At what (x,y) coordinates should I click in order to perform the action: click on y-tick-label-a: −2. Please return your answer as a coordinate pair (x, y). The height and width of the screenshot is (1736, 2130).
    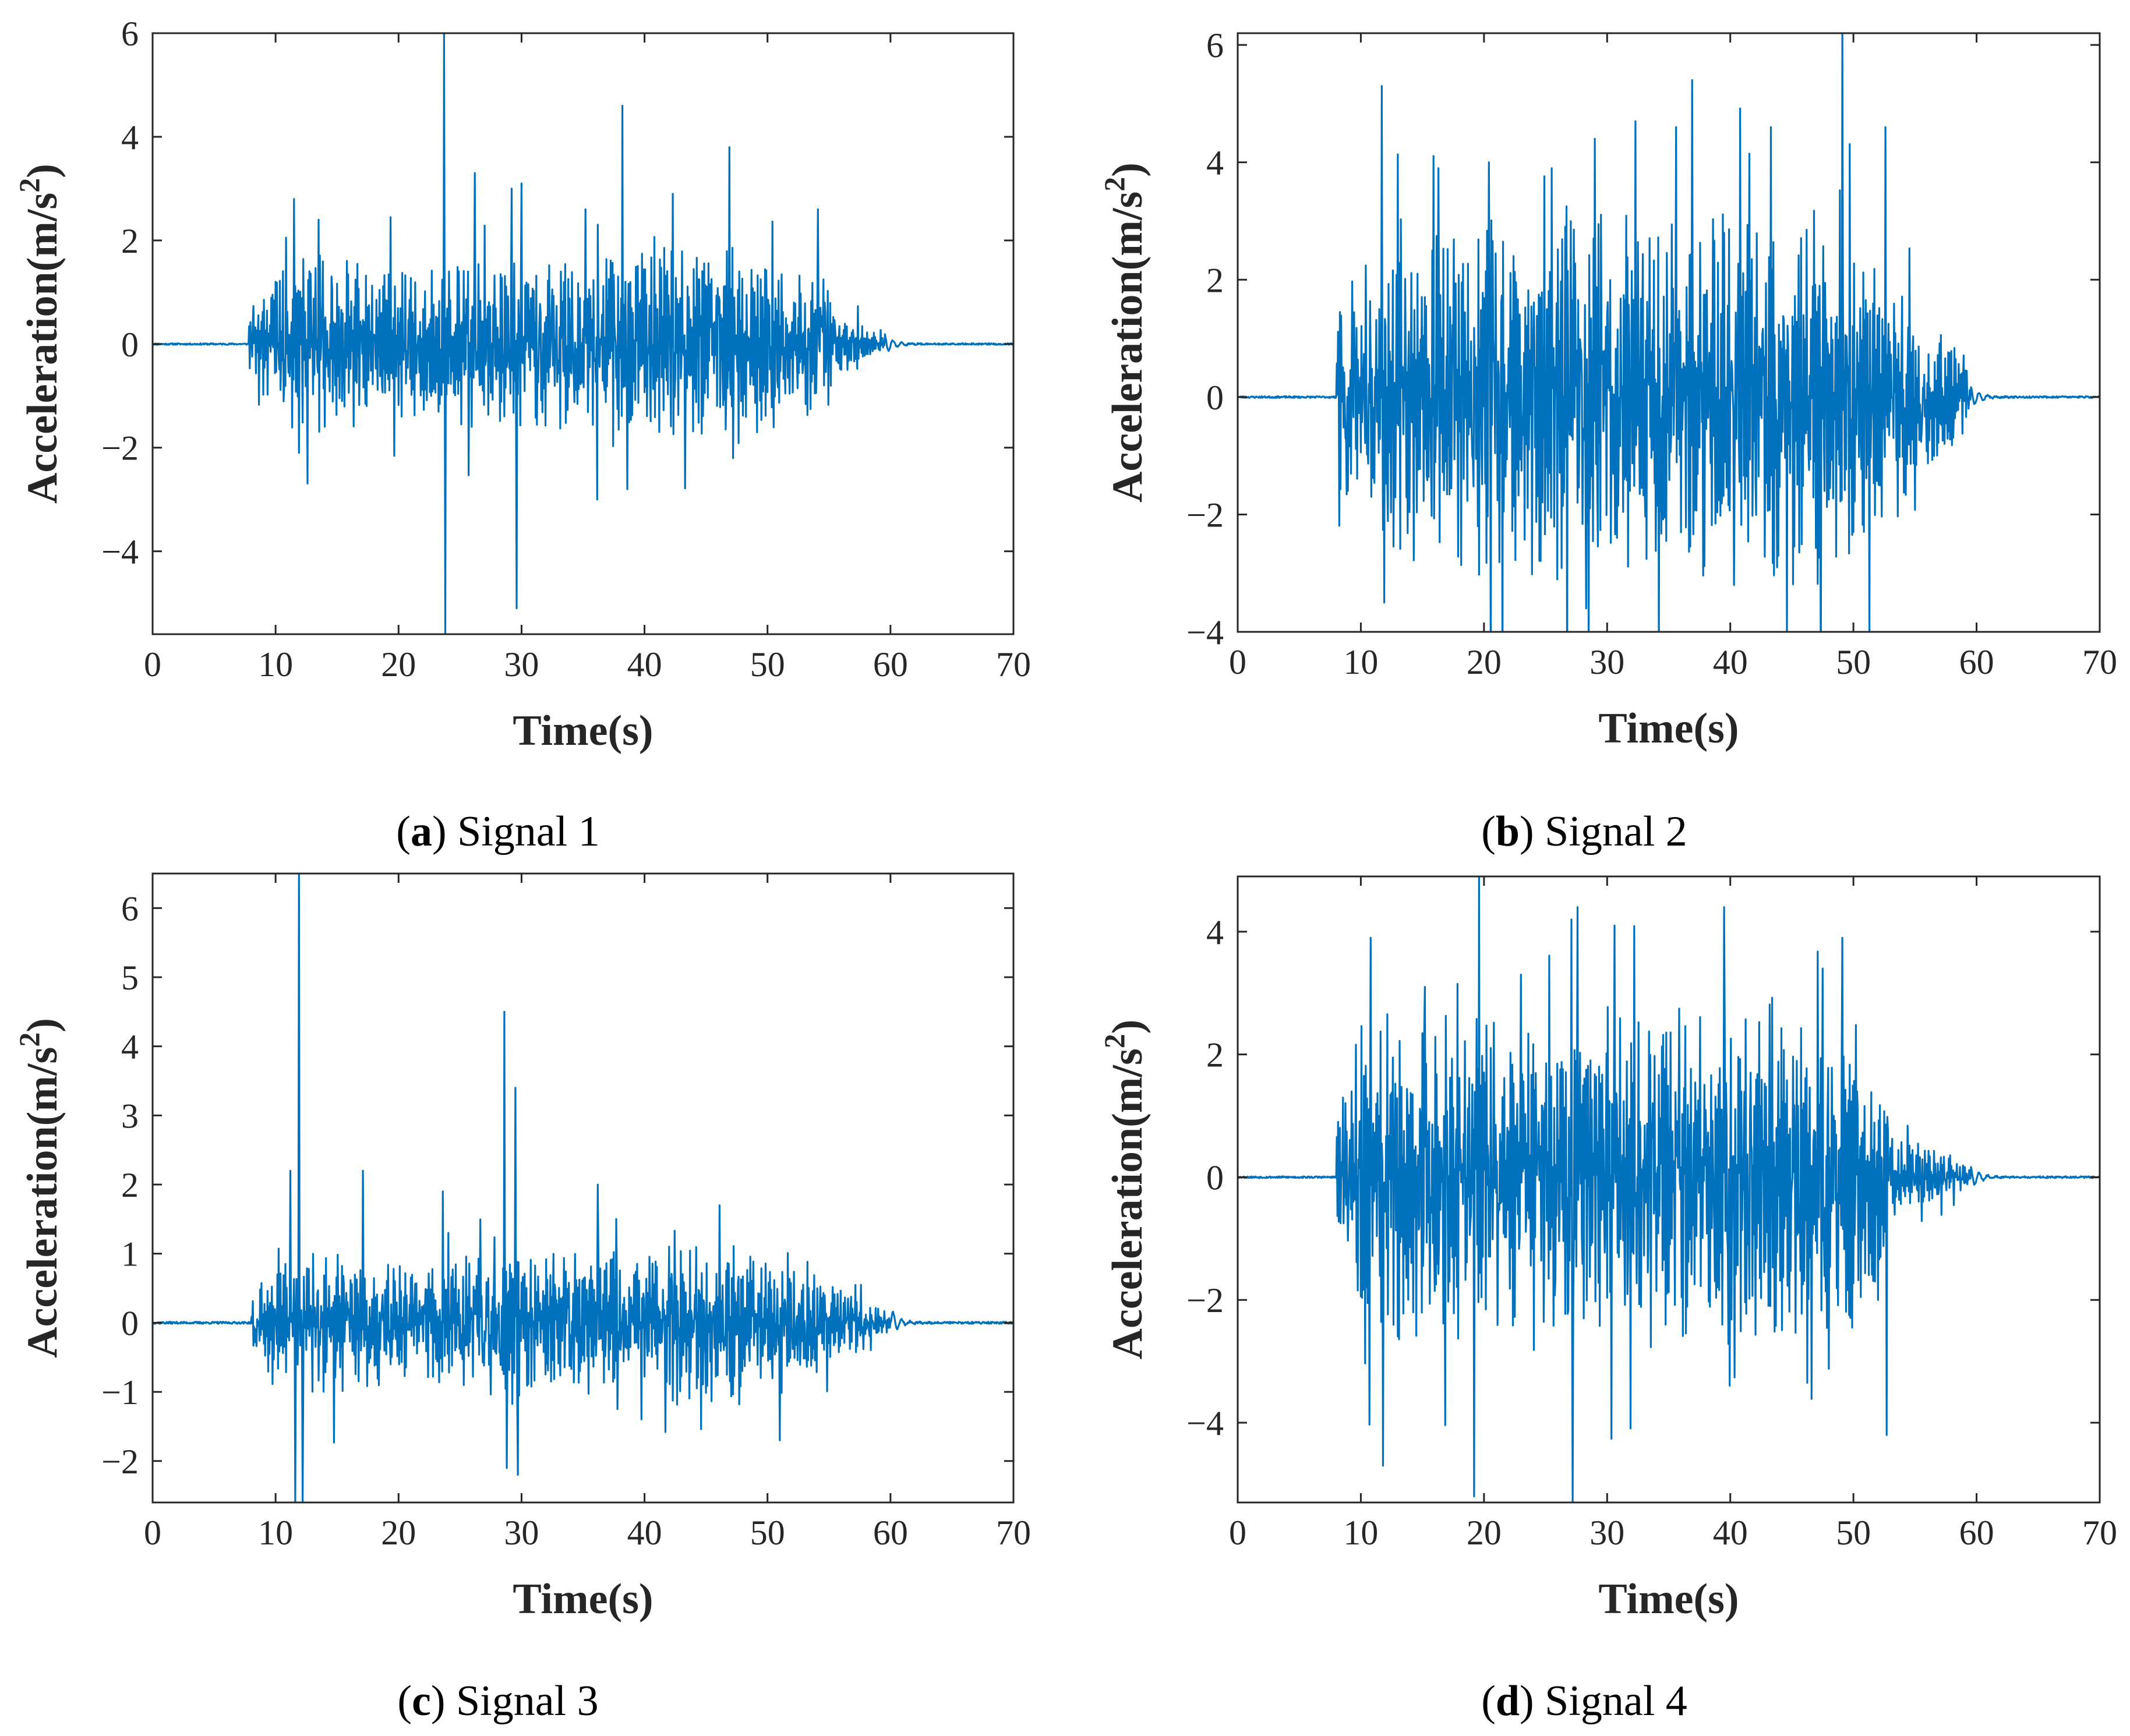
    Looking at the image, I should click on (120, 448).